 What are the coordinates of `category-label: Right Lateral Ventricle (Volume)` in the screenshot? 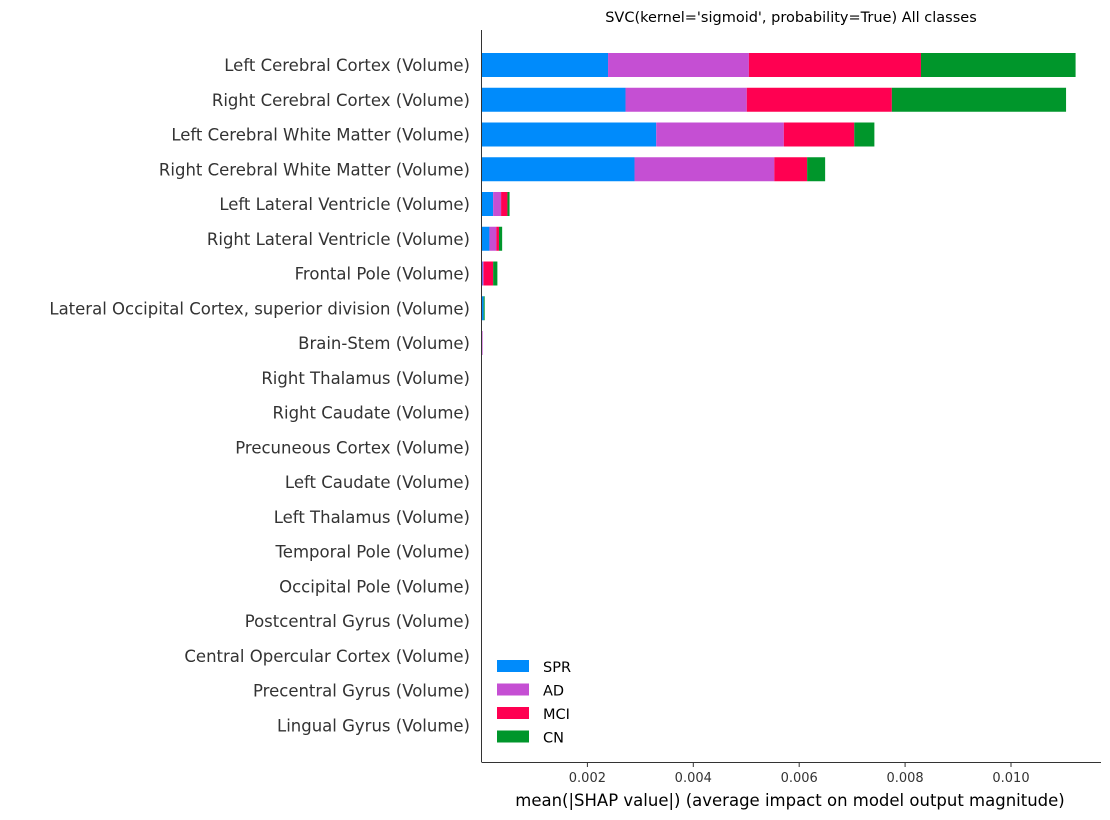 It's located at (338, 239).